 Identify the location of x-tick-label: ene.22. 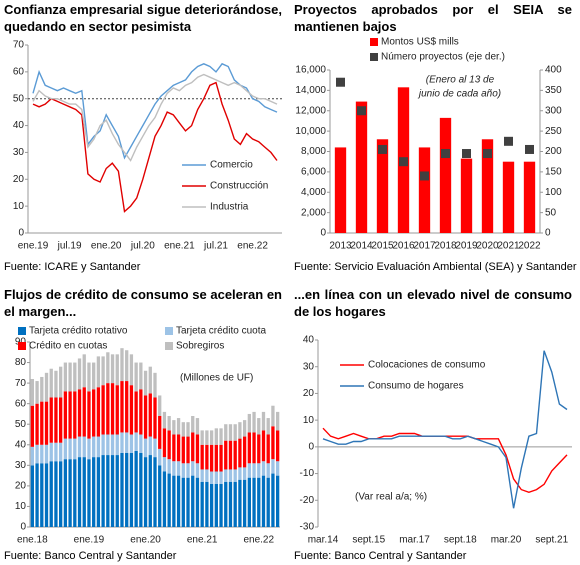
(252, 246).